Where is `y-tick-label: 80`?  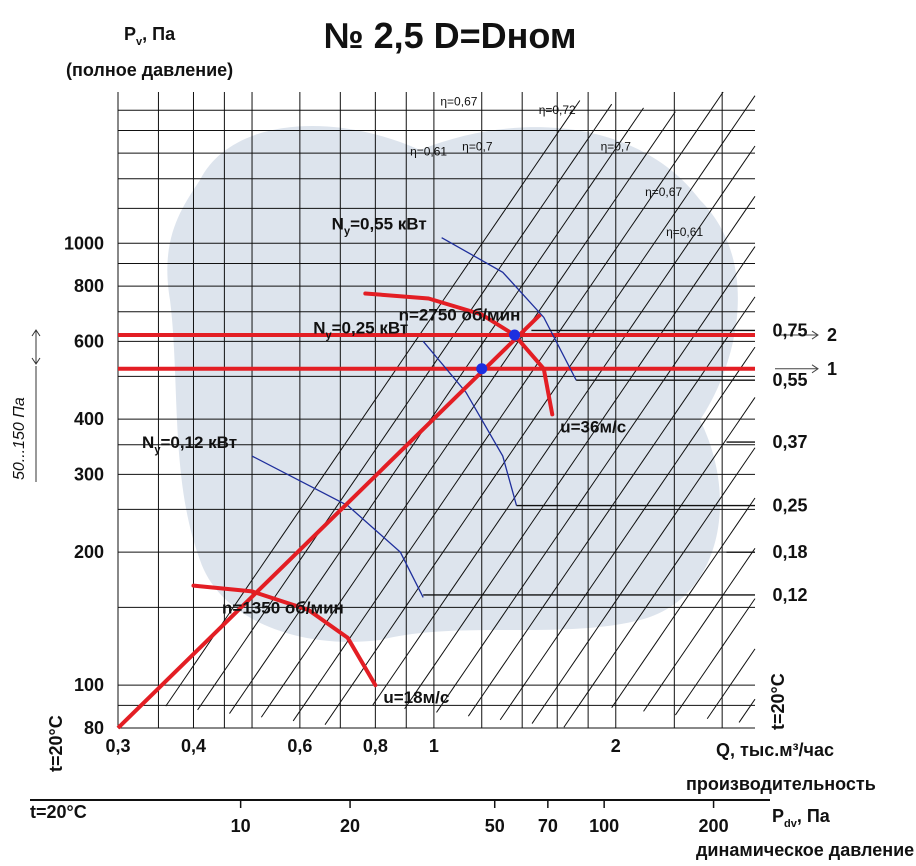
y-tick-label: 80 is located at coordinates (94, 728).